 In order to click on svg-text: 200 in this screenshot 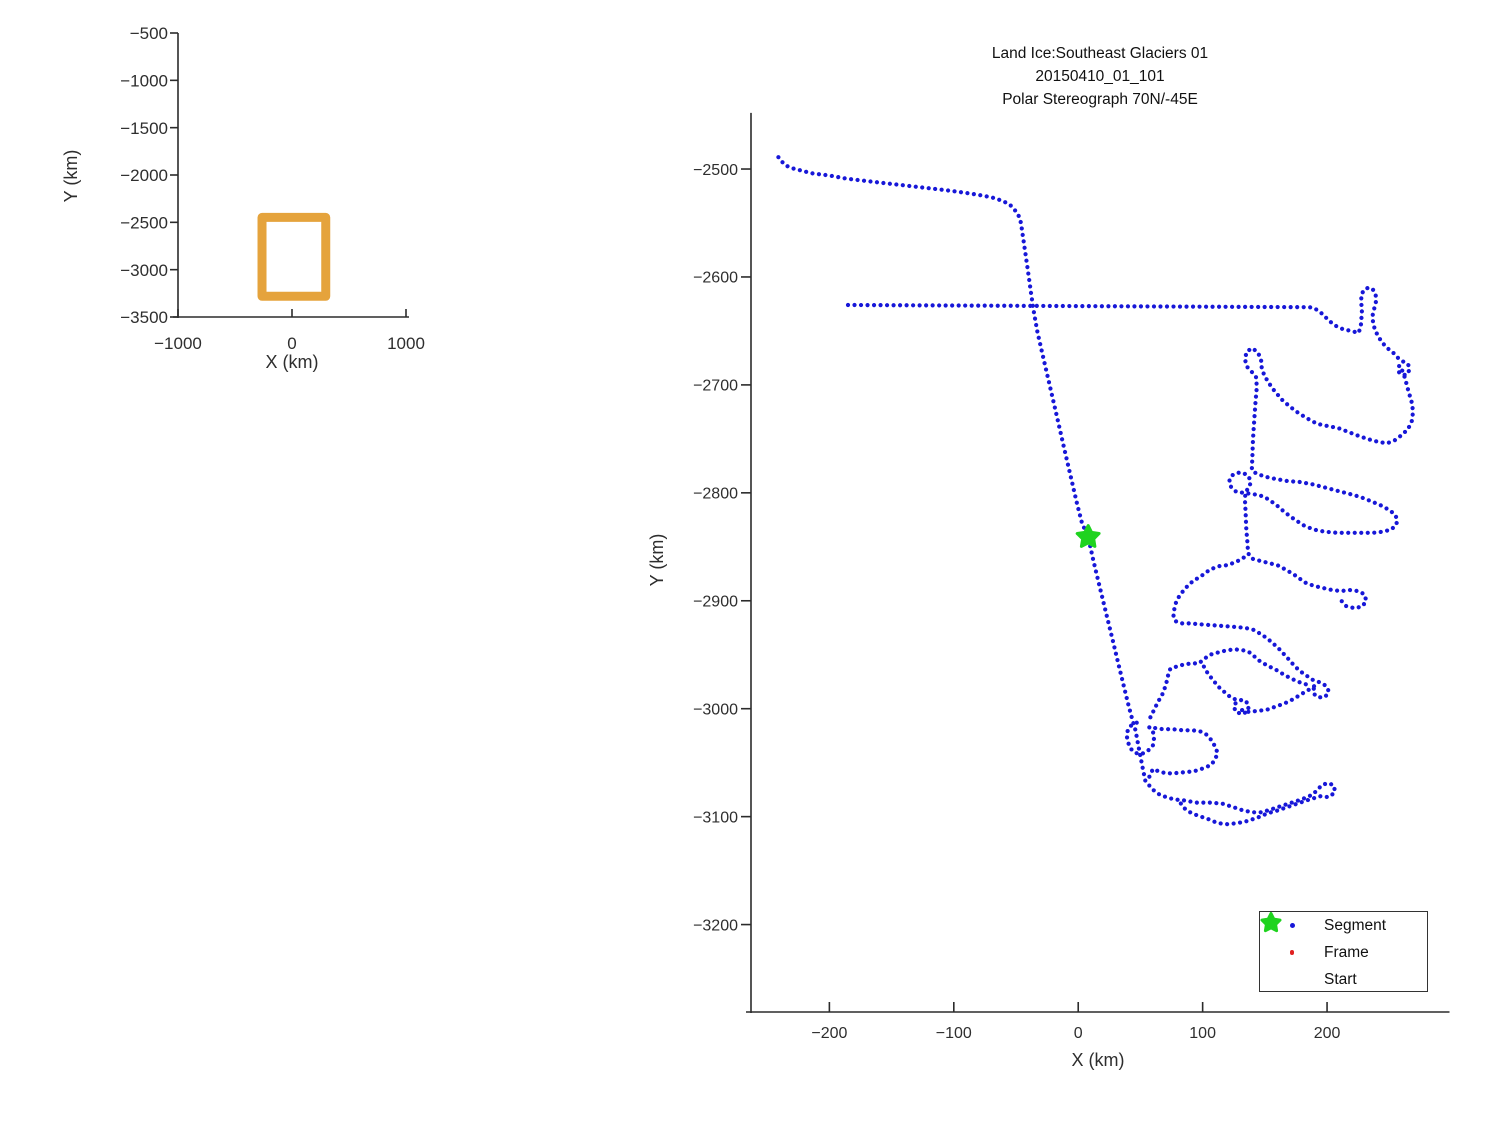, I will do `click(1327, 1033)`.